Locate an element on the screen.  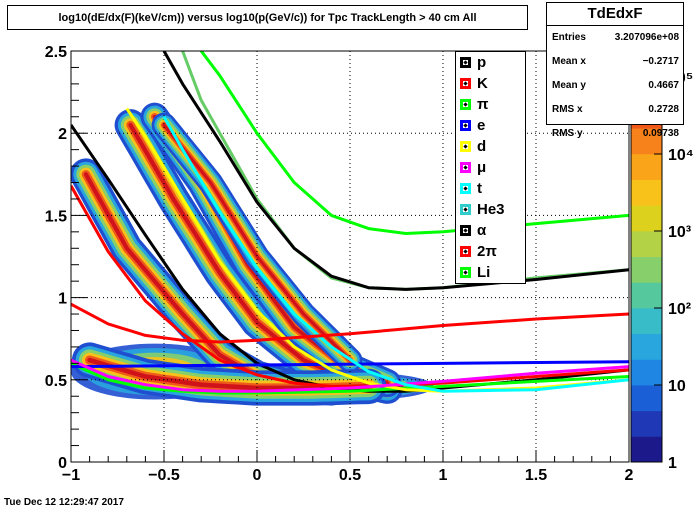
curve-π is located at coordinates (350, 378).